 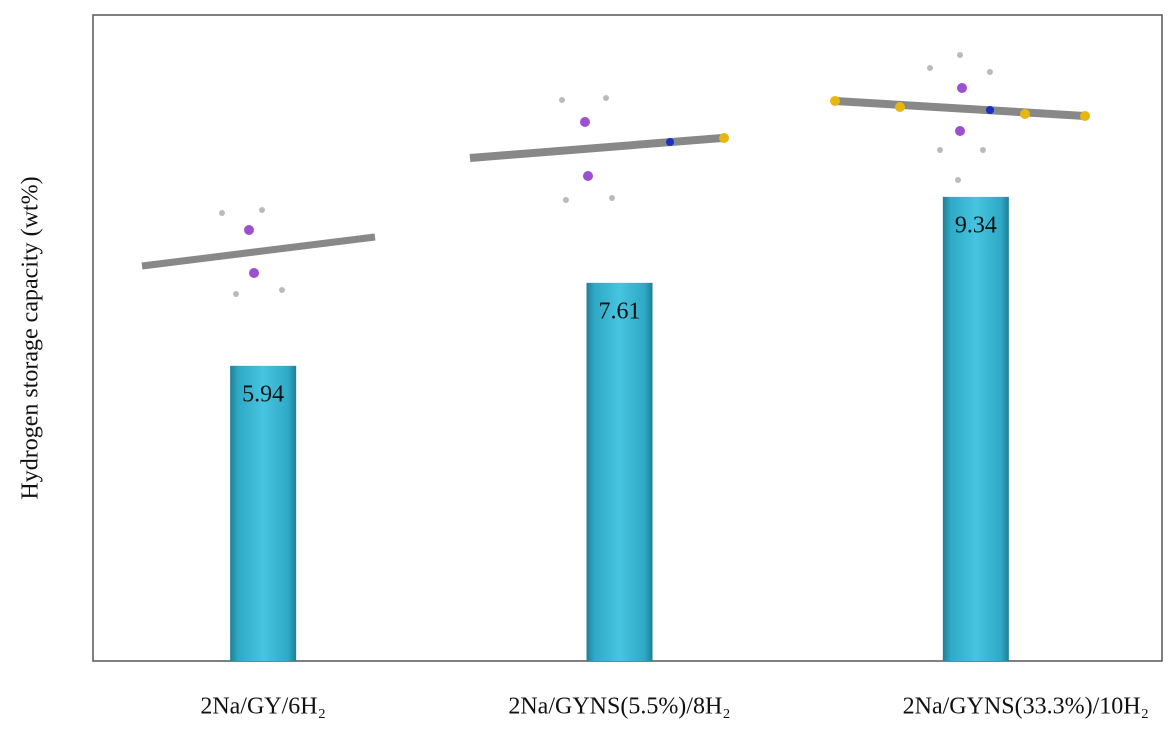 I want to click on value-label: 5.94, so click(x=263, y=394).